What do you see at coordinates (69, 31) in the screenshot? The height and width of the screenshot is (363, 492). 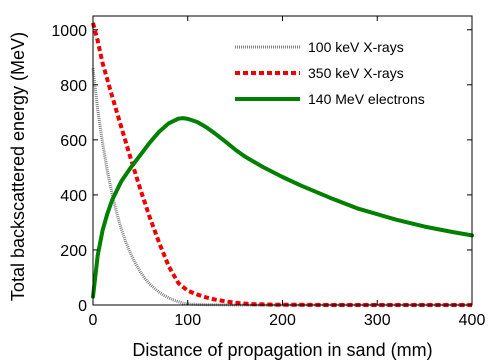 I see `y-tick-label: 1000` at bounding box center [69, 31].